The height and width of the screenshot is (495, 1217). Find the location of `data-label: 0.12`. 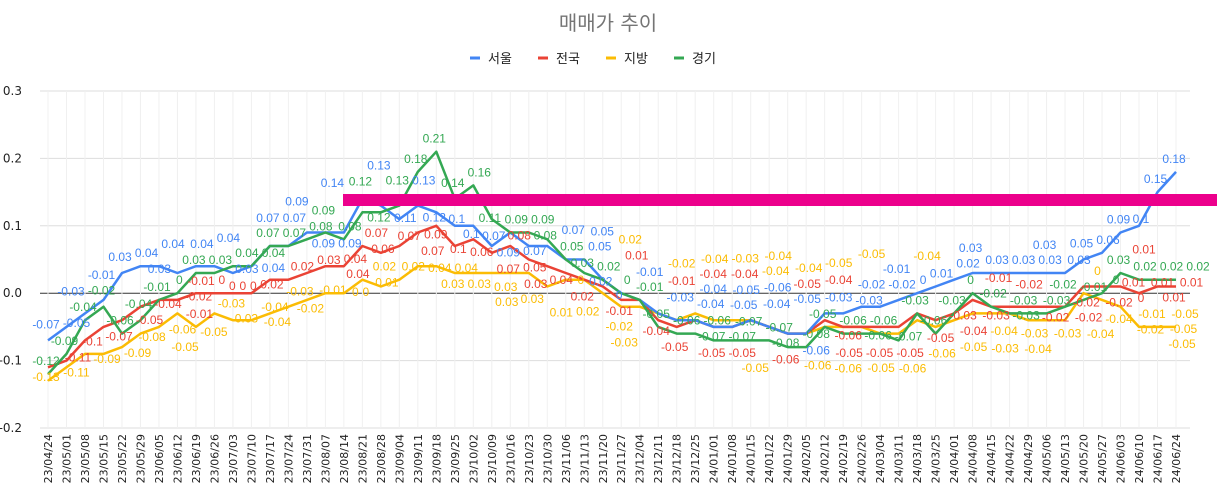

data-label: 0.12 is located at coordinates (379, 217).